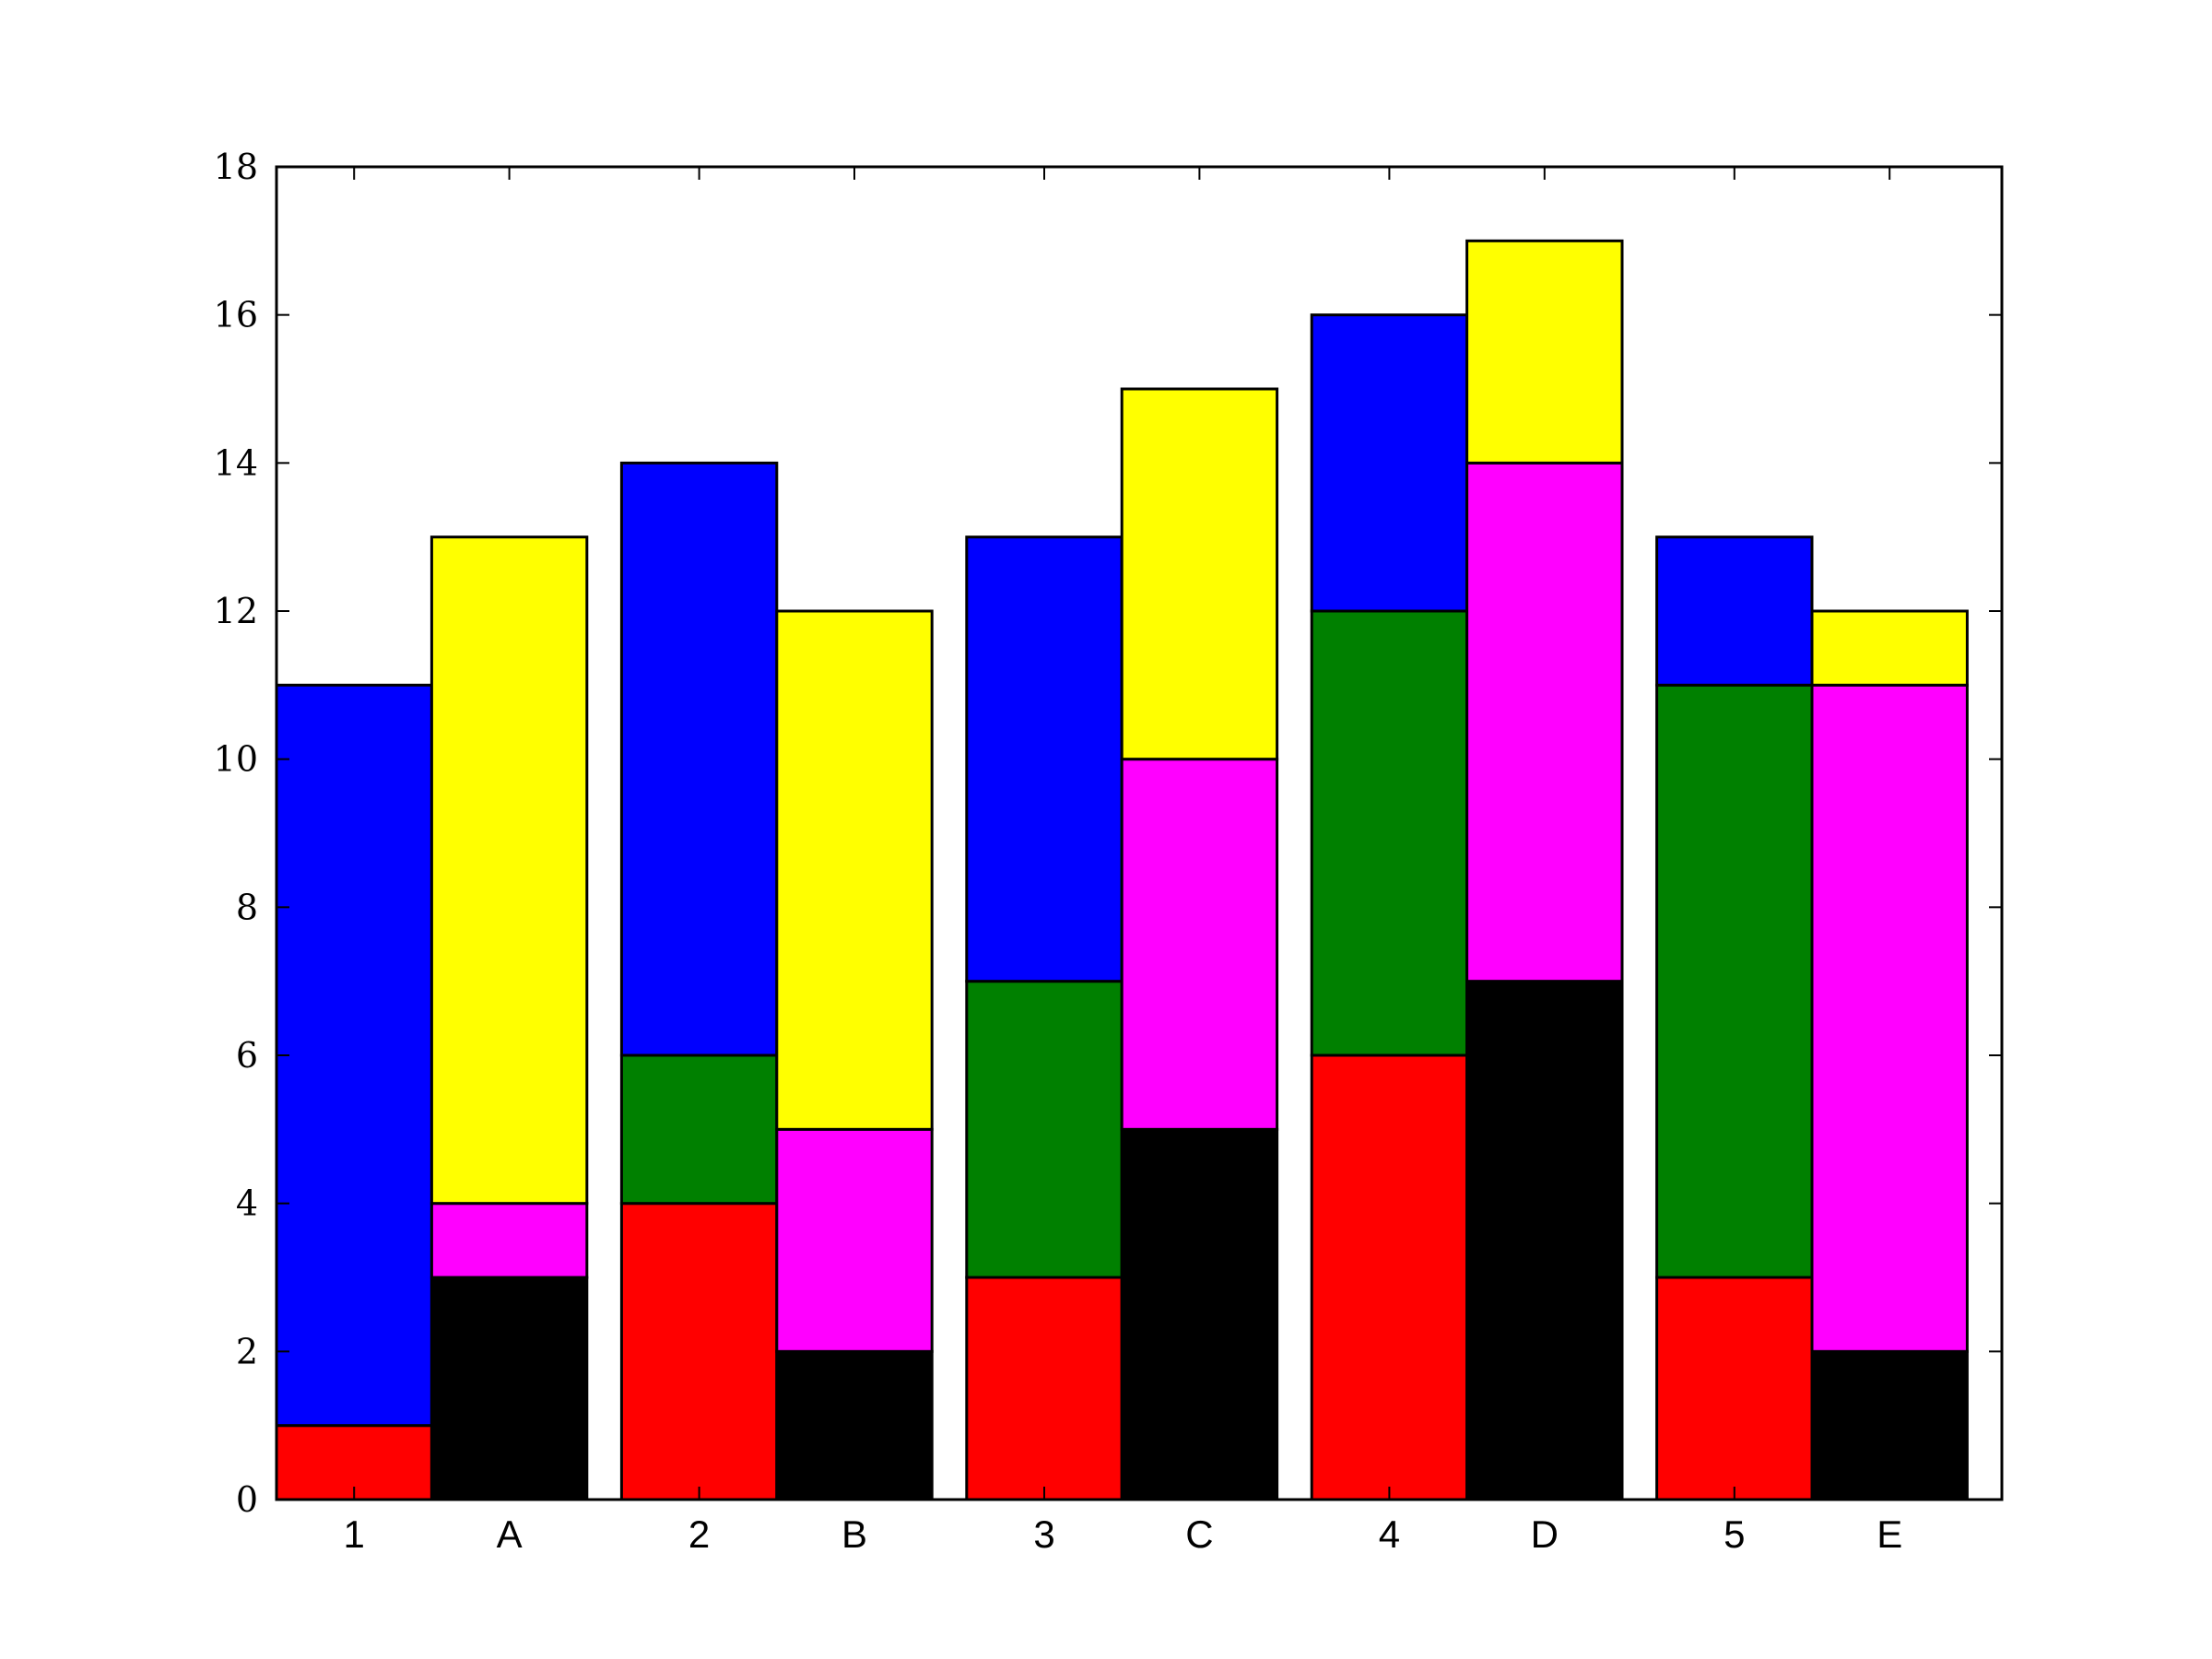 The height and width of the screenshot is (1659, 2212). I want to click on y-tick-label: 10, so click(236, 759).